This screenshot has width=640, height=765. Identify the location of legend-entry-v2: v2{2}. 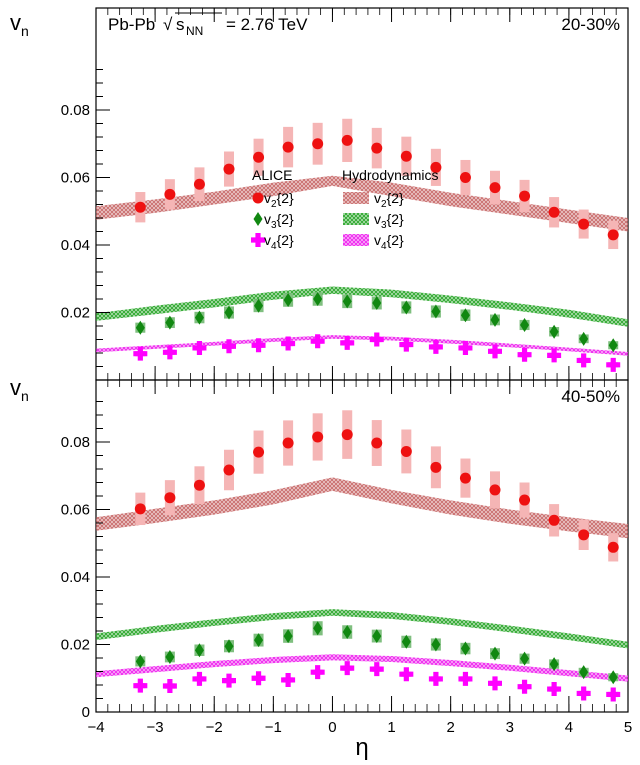
(279, 200).